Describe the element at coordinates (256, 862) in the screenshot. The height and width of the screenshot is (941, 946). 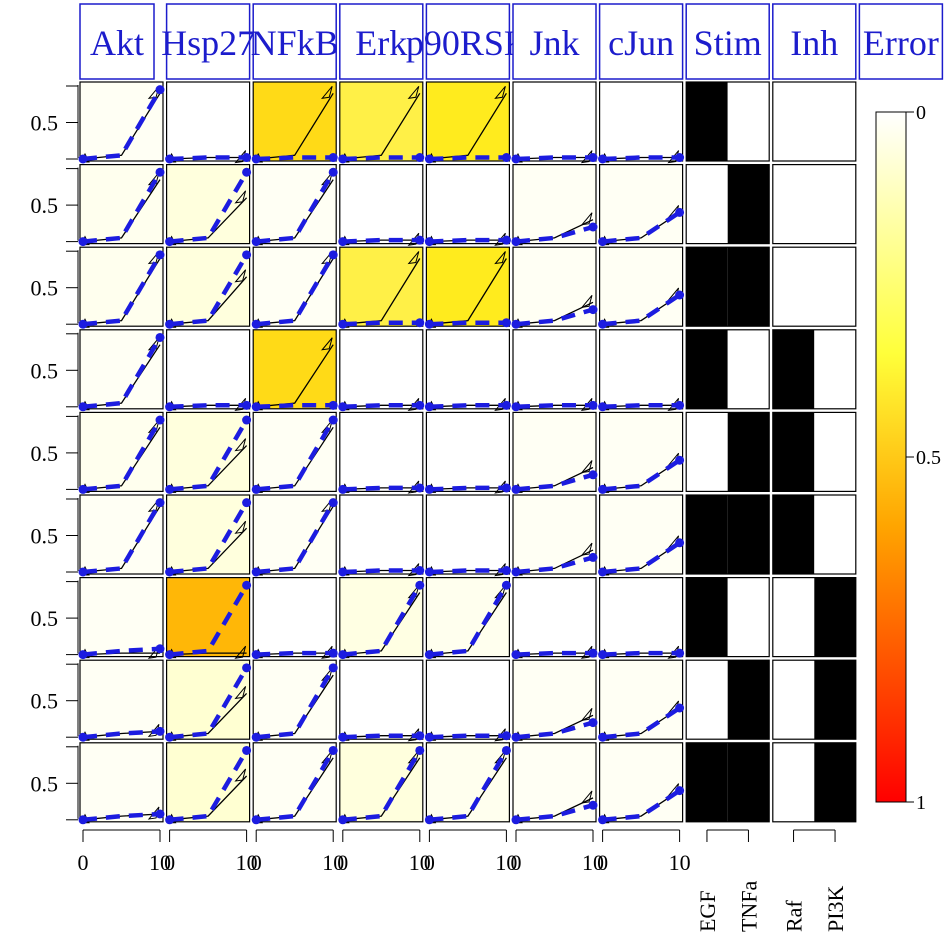
I see `x-tick-label: 0` at that location.